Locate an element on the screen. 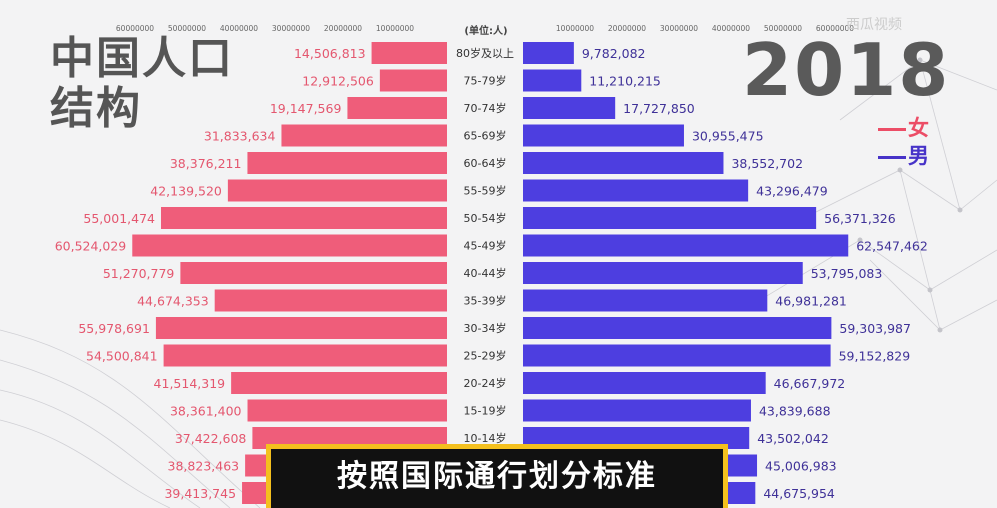 This screenshot has width=997, height=508. data-label-female: 41,514,319 is located at coordinates (190, 383).